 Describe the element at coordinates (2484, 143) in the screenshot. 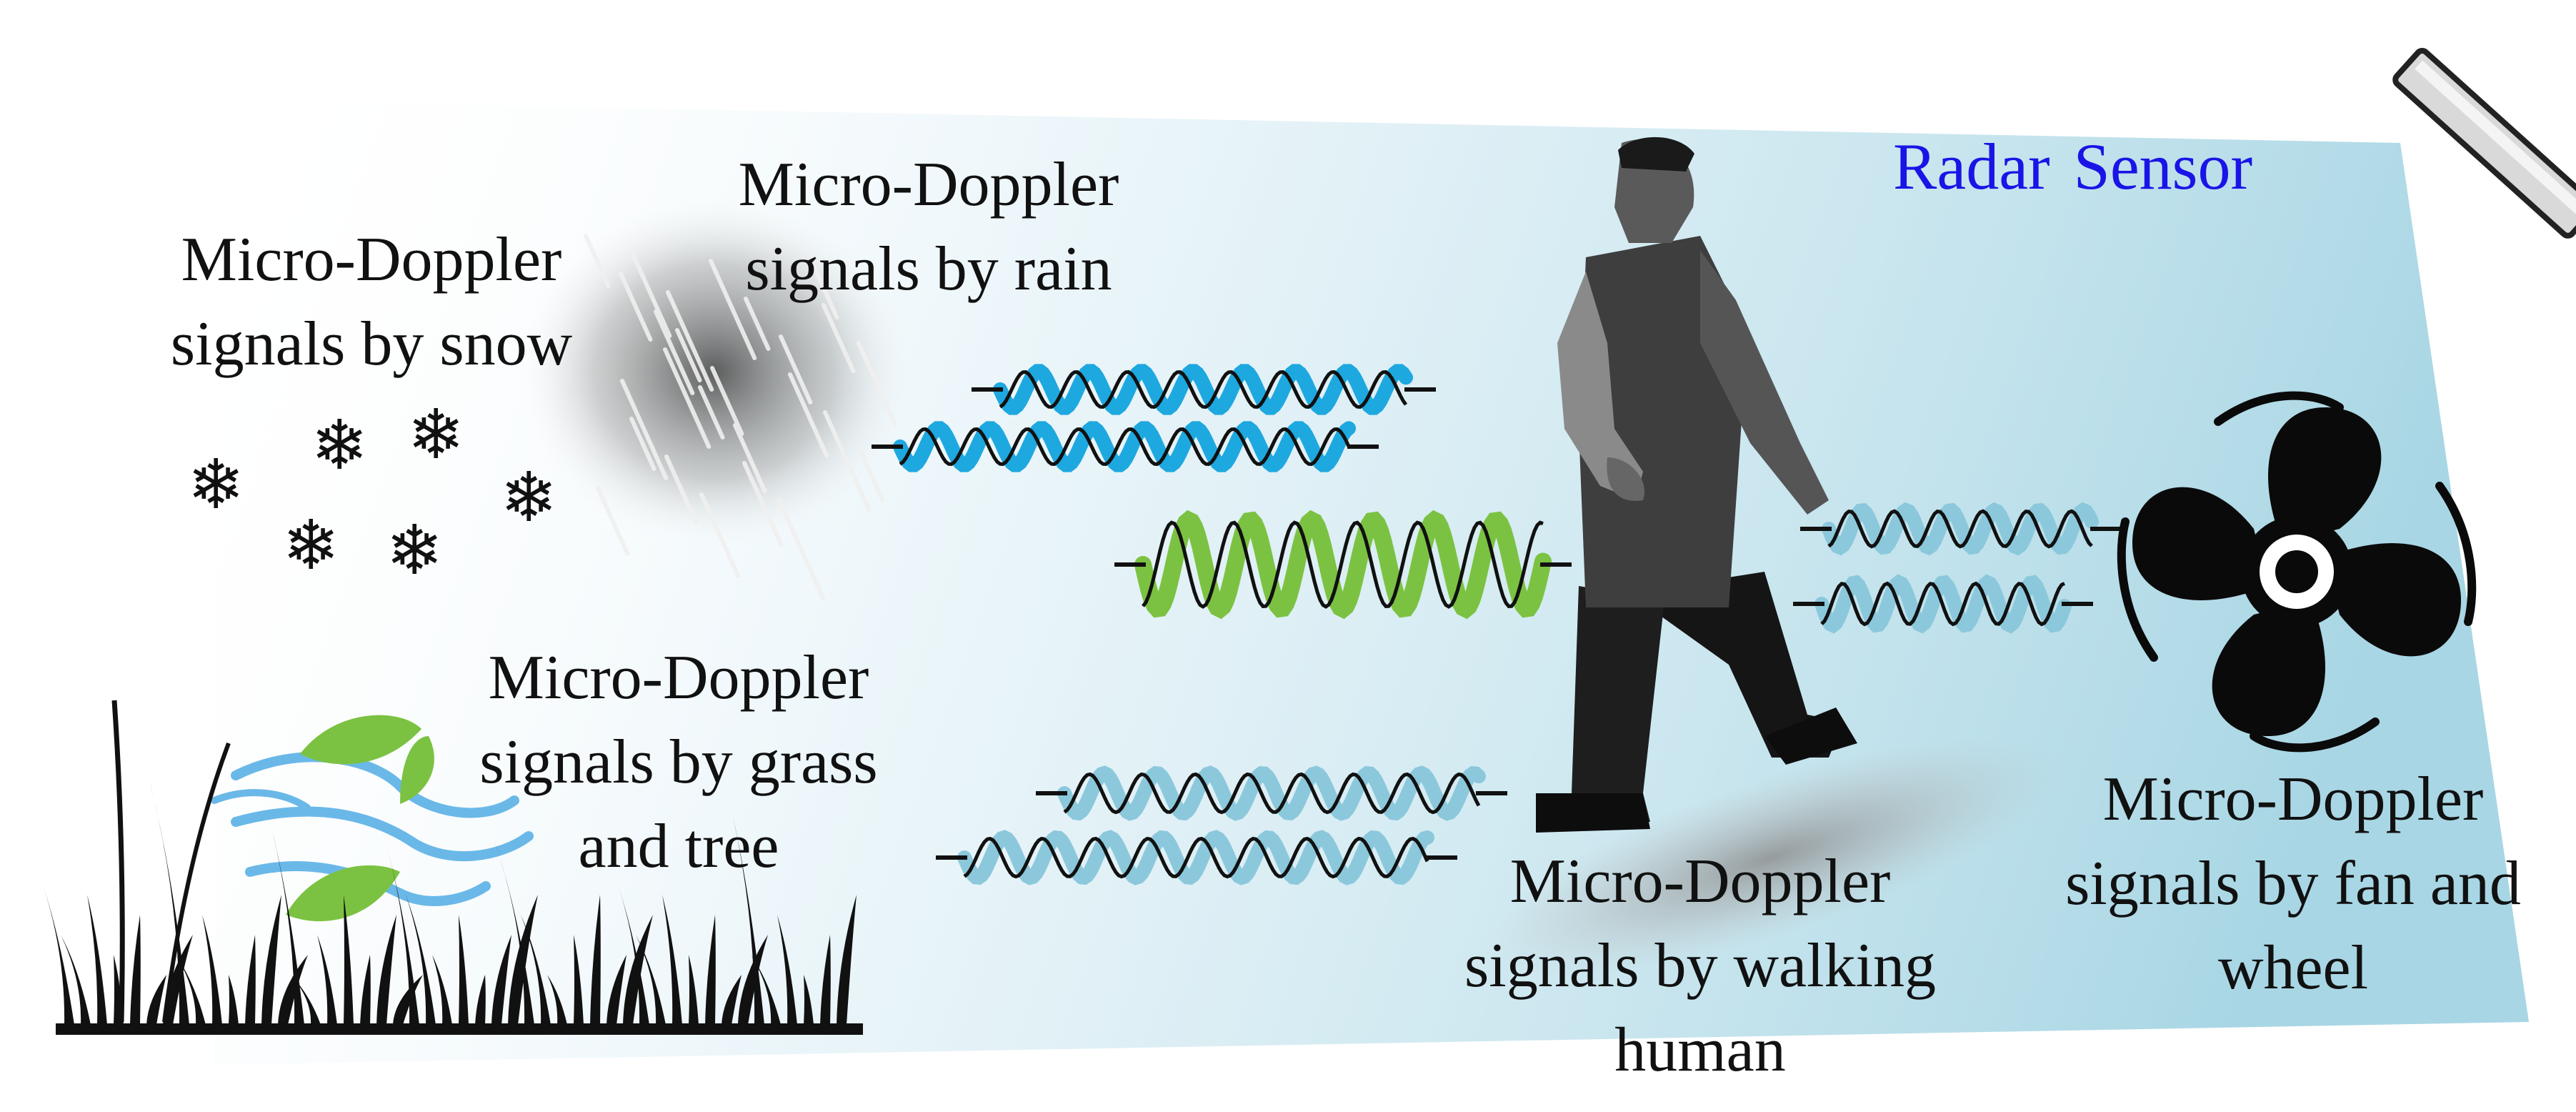

I see `radar-sensor-icon` at that location.